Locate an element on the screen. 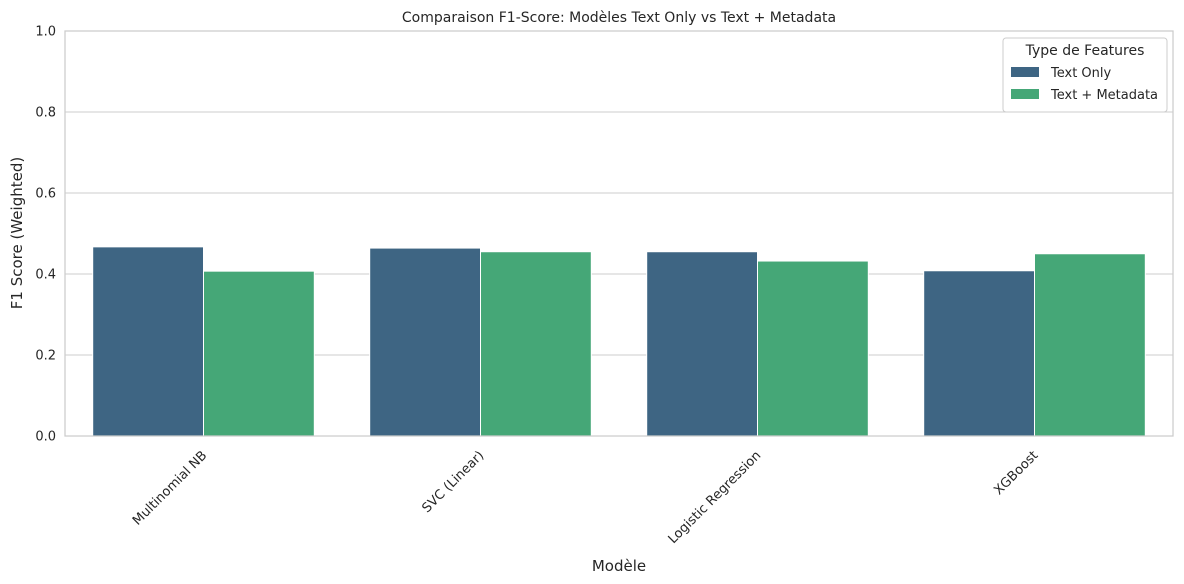 This screenshot has height=584, width=1184. y-tick-label: 0.0 is located at coordinates (45, 437).